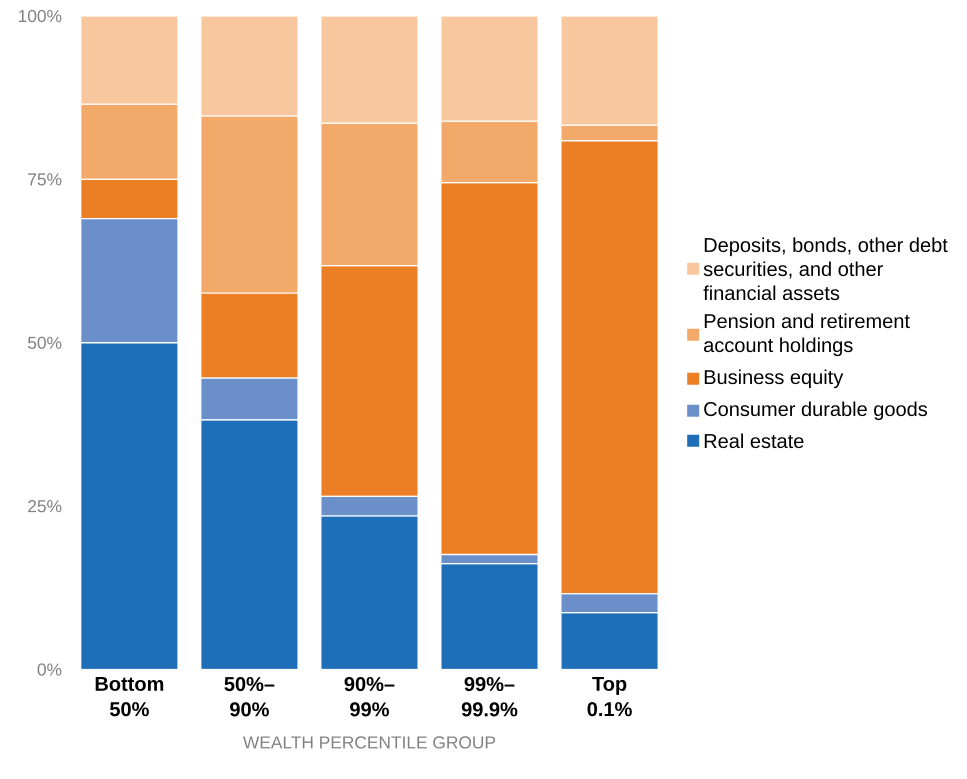 The width and height of the screenshot is (967, 779). What do you see at coordinates (754, 440) in the screenshot?
I see `legend-label: Real estate` at bounding box center [754, 440].